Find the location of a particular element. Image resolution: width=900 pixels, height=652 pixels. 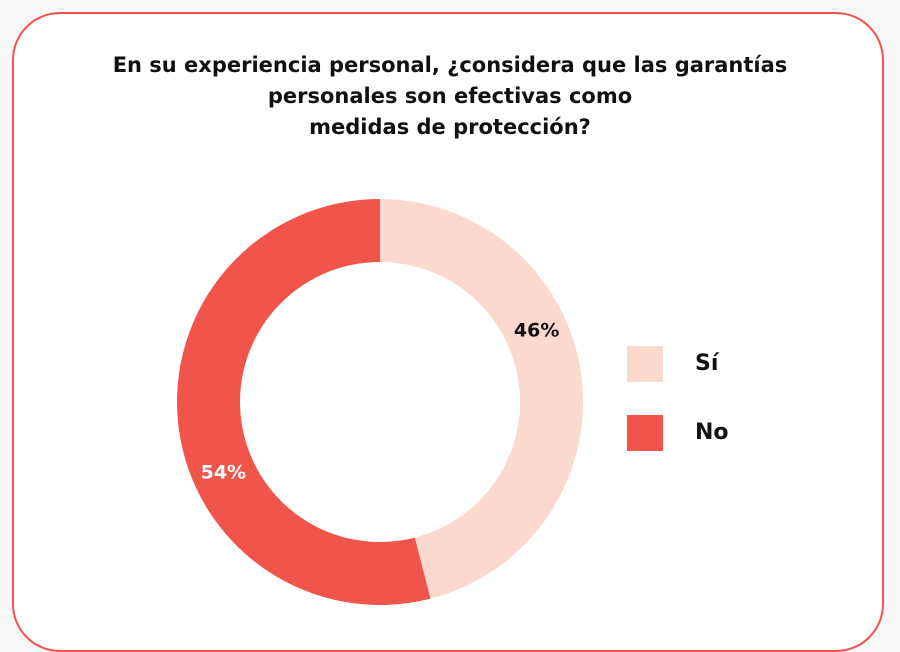

value-label: 54% is located at coordinates (223, 473).